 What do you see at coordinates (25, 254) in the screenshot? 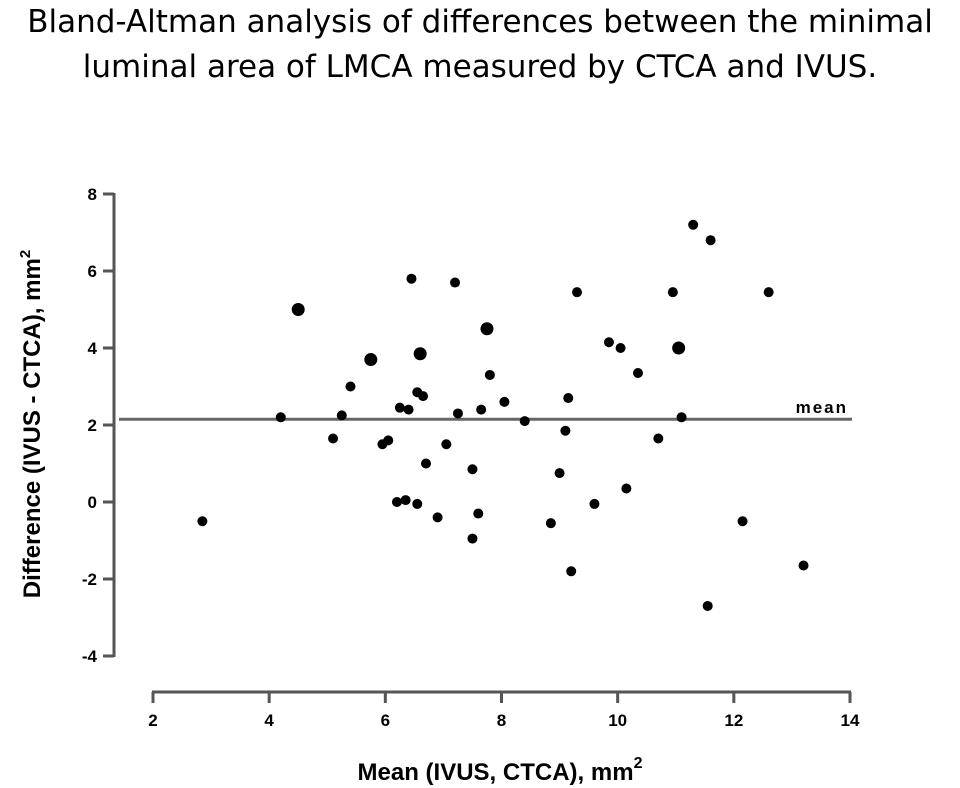
I see `y-axis-label-superscript: 2` at bounding box center [25, 254].